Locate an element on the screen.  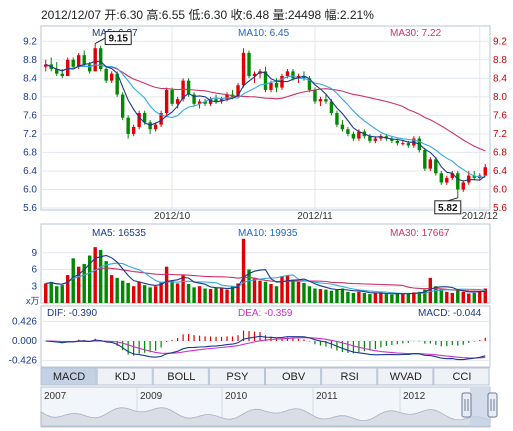
tab-label: MACD is located at coordinates (69, 377).